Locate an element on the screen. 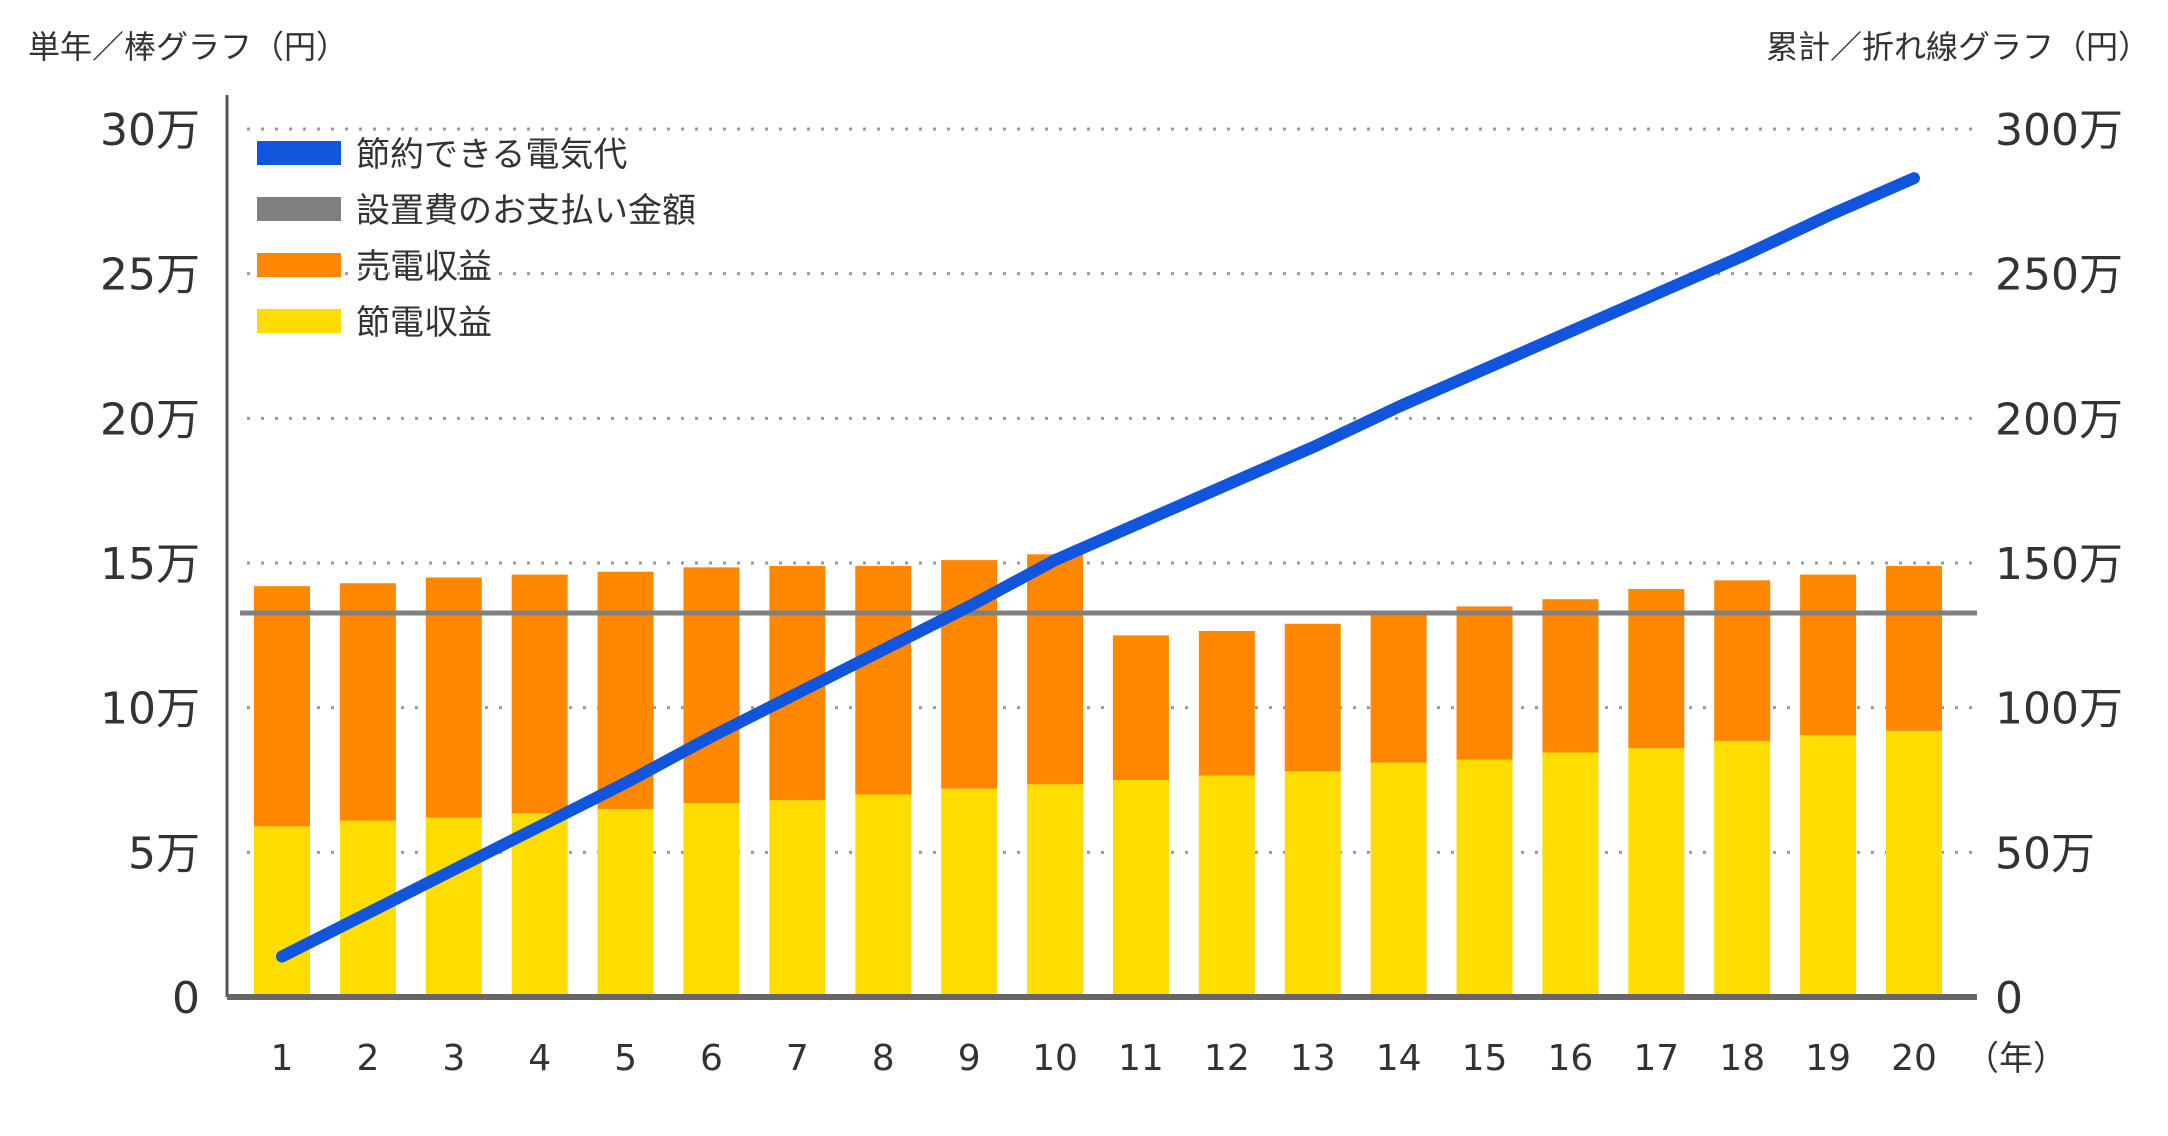 This screenshot has width=2168, height=1136. legend-label: 売電収益 is located at coordinates (424, 267).